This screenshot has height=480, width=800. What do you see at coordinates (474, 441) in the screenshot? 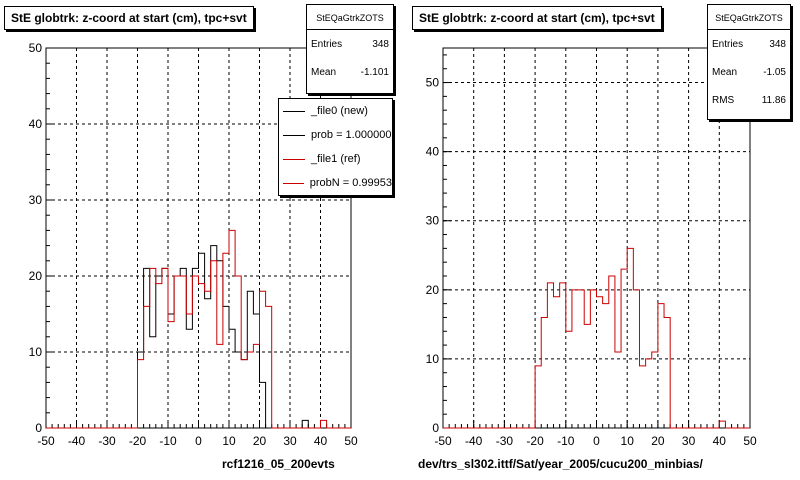
I see `right-xtick-label-1: -40` at bounding box center [474, 441].